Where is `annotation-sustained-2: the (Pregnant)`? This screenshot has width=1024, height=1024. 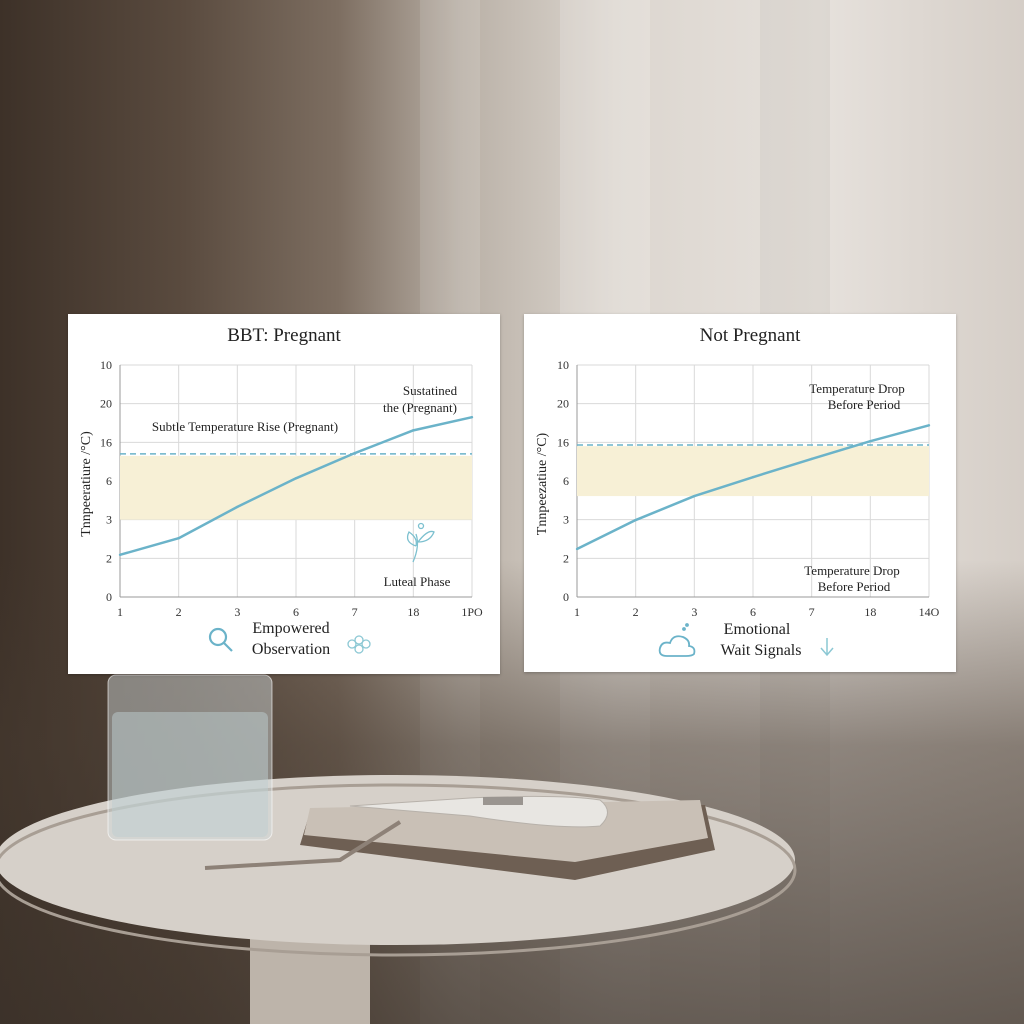
annotation-sustained-2: the (Pregnant) is located at coordinates (420, 407).